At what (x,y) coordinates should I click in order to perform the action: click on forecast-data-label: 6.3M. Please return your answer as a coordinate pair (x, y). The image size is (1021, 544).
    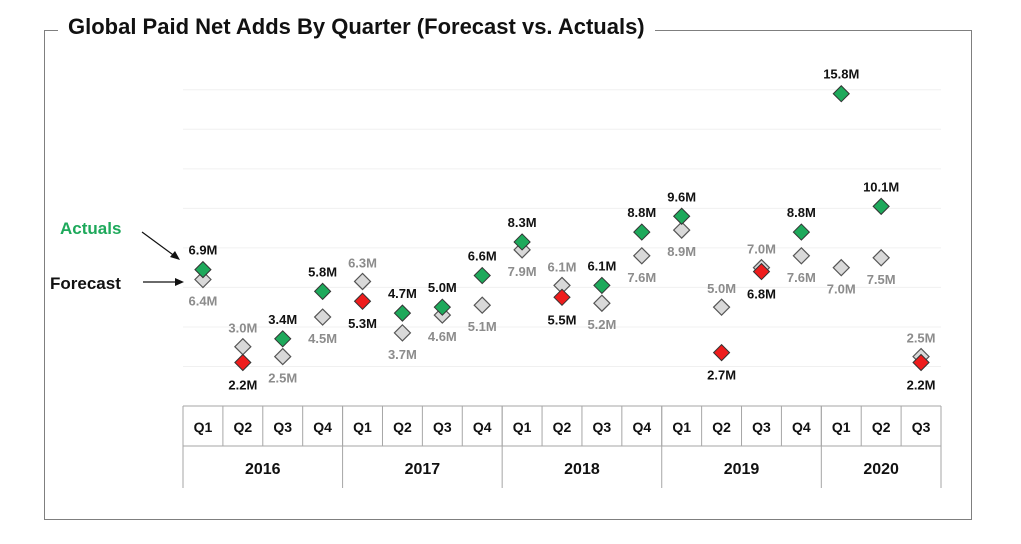
    Looking at the image, I should click on (362, 262).